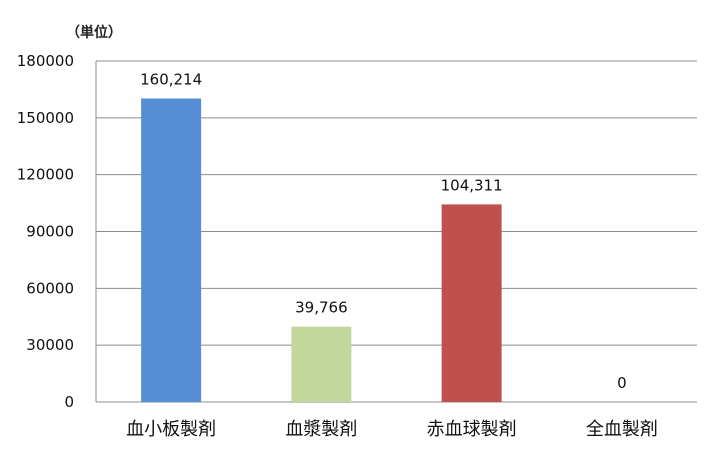 This screenshot has height=457, width=720. I want to click on data-label: 104,311, so click(472, 185).